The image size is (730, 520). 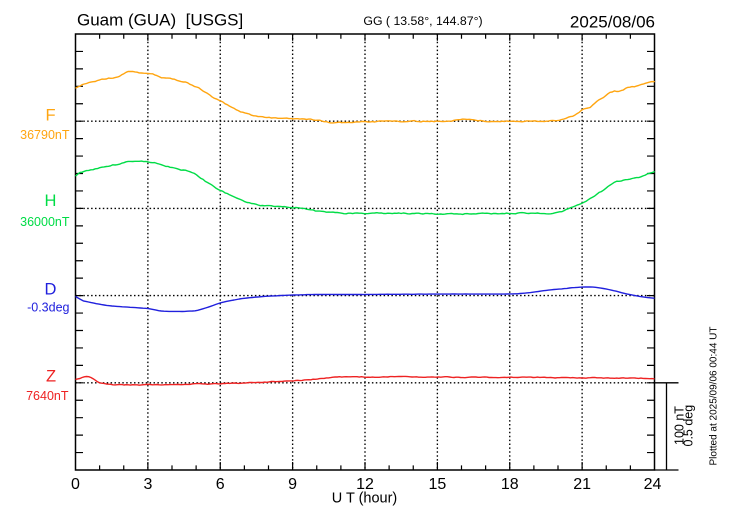 I want to click on svg-text: D, so click(x=51, y=290).